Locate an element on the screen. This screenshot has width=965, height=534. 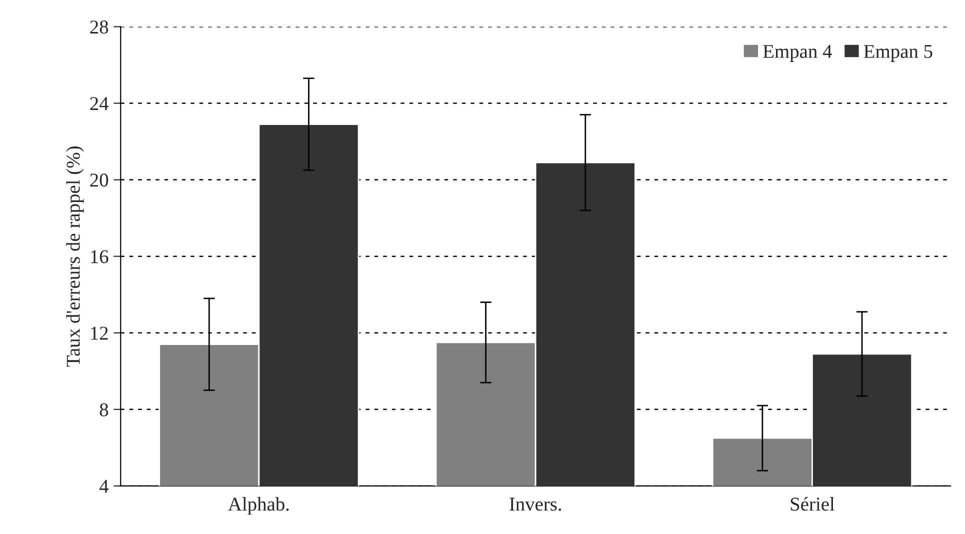
y-tick-label: 4 is located at coordinates (104, 486).